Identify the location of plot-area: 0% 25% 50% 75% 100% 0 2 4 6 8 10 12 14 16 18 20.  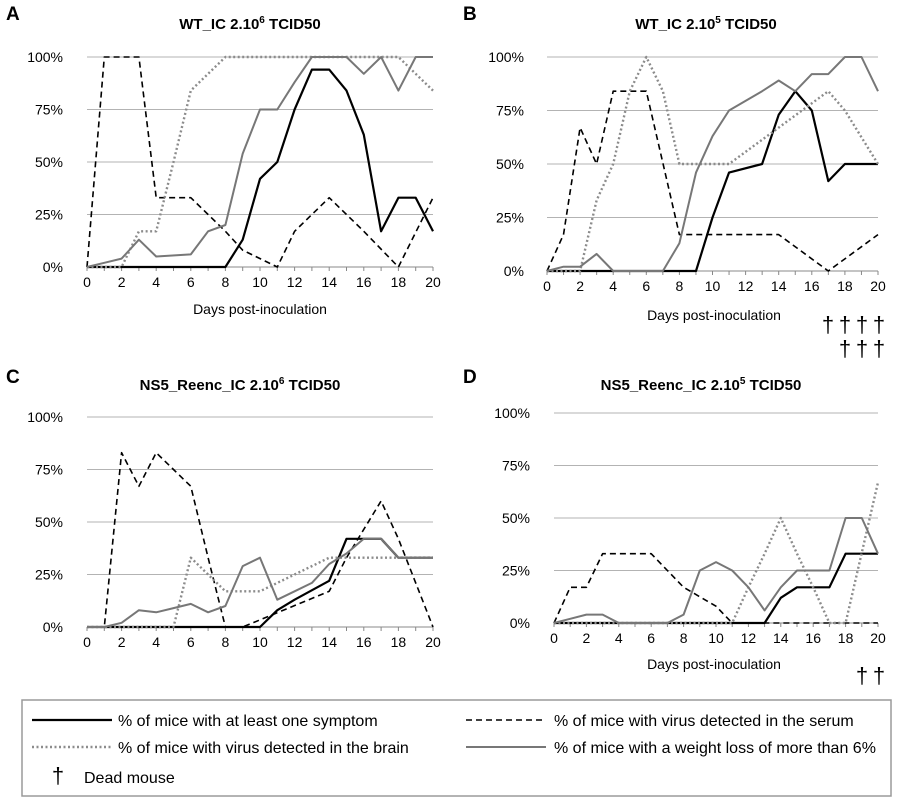
(690, 525).